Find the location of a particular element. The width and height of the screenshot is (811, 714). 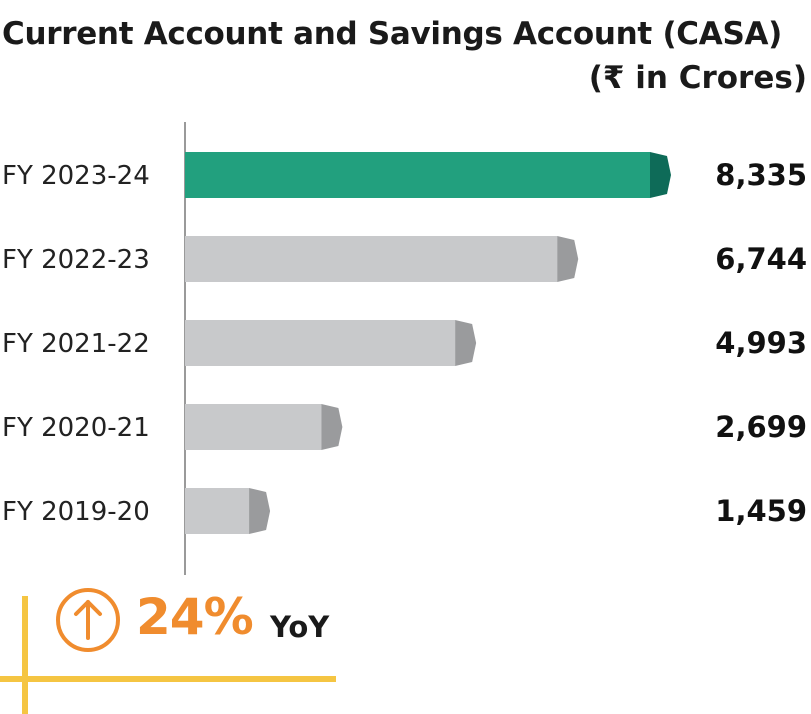

category-label: FY 2022-23 is located at coordinates (76, 260).